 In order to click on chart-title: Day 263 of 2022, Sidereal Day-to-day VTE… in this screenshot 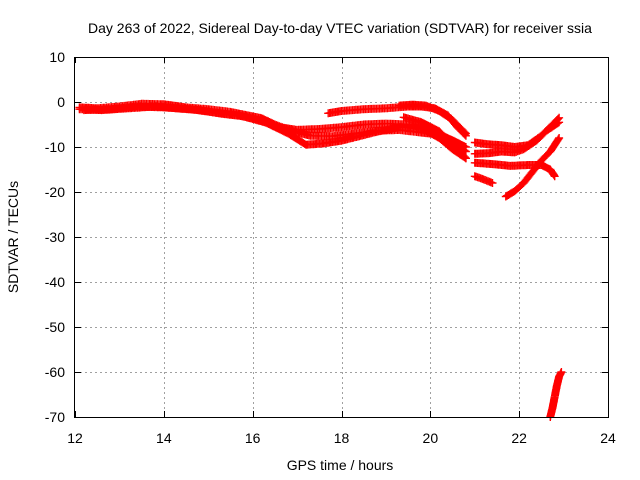, I will do `click(340, 28)`.